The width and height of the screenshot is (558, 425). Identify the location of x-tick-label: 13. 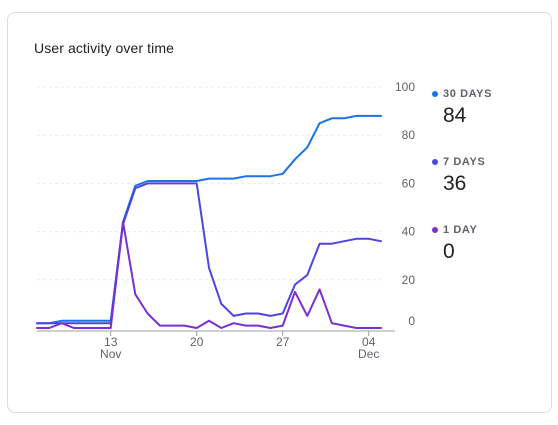
(111, 342).